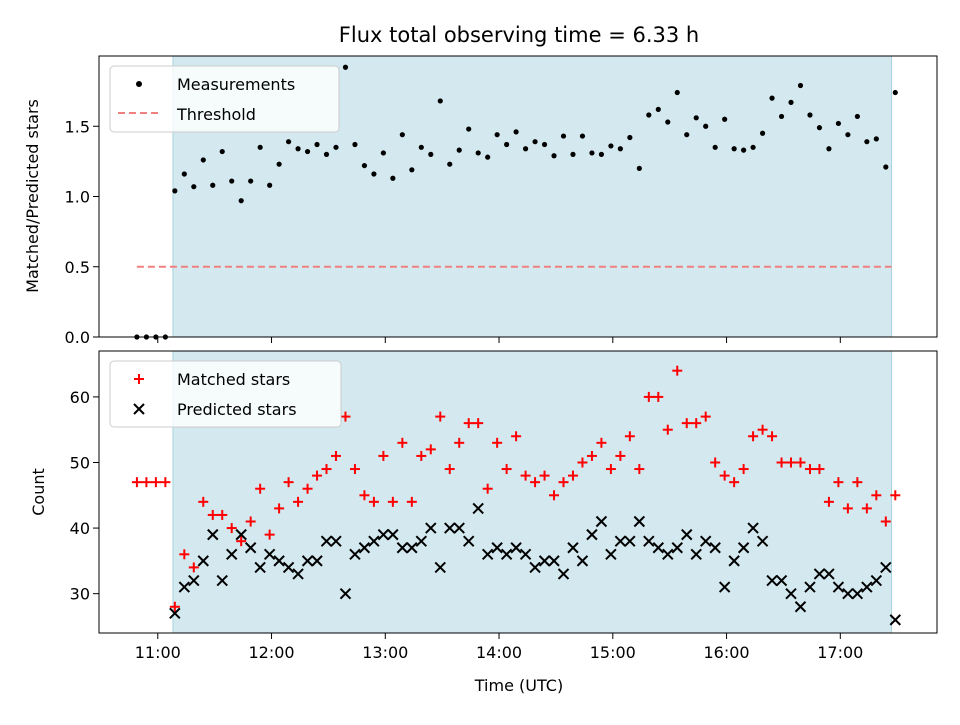 The width and height of the screenshot is (960, 725). What do you see at coordinates (225, 394) in the screenshot?
I see `bottom-legend: Matched stars Predicted stars` at bounding box center [225, 394].